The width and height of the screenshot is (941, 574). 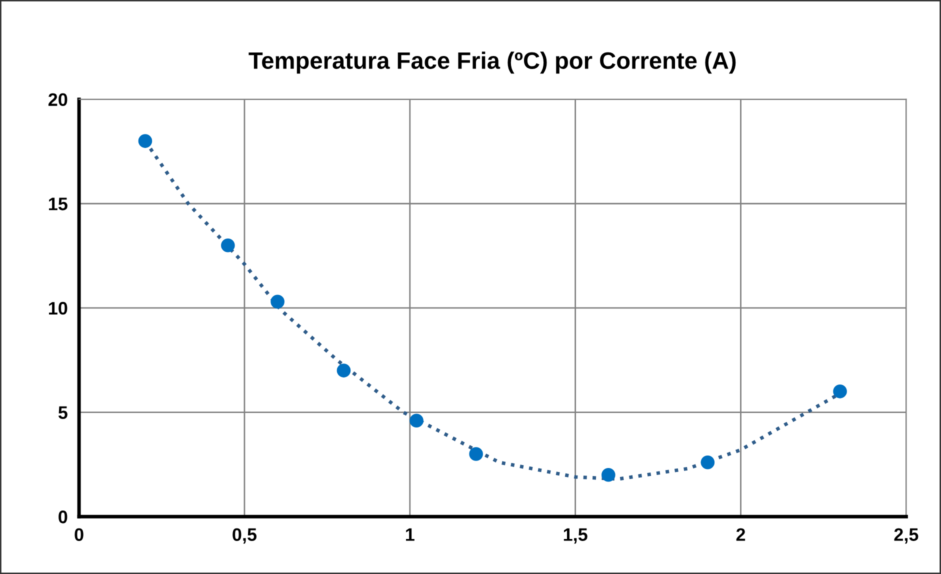 I want to click on y-tick-label: 5, so click(x=63, y=412).